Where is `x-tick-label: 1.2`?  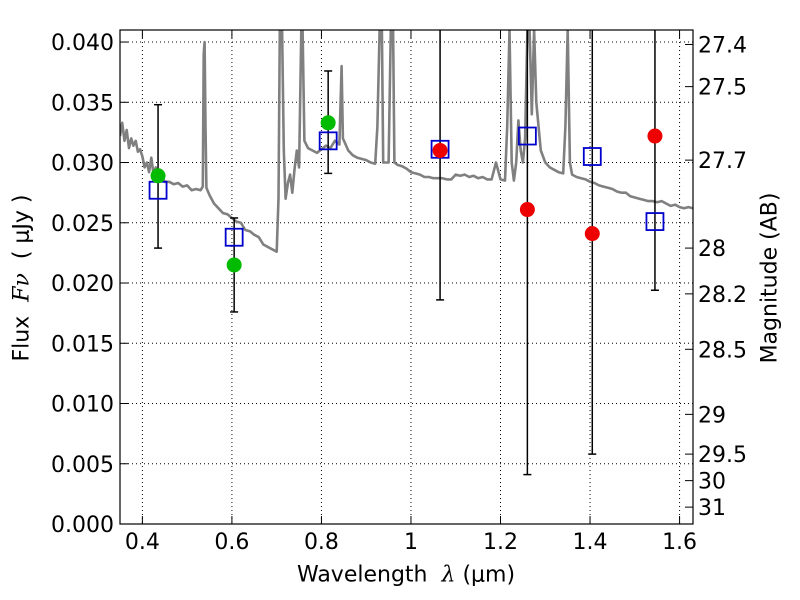 x-tick-label: 1.2 is located at coordinates (500, 542).